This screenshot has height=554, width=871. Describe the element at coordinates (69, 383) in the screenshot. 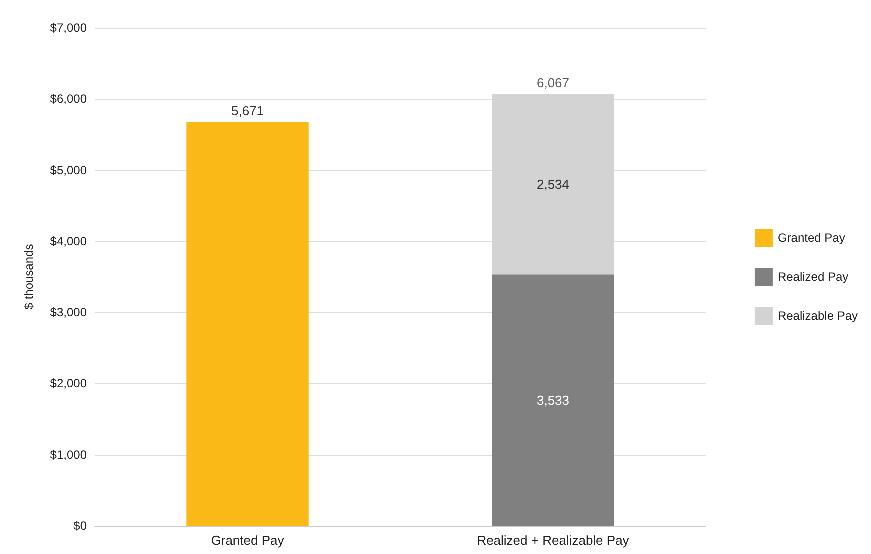

I see `y-tick-label: $2,000` at that location.